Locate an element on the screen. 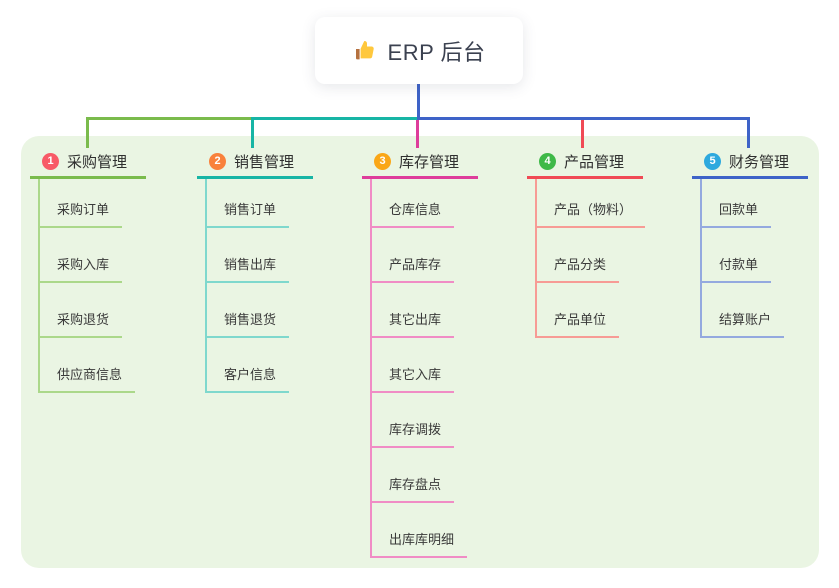  branch-purchase-children: 采购订单 采购入库 采购退货 供应商信息 is located at coordinates (92, 286).